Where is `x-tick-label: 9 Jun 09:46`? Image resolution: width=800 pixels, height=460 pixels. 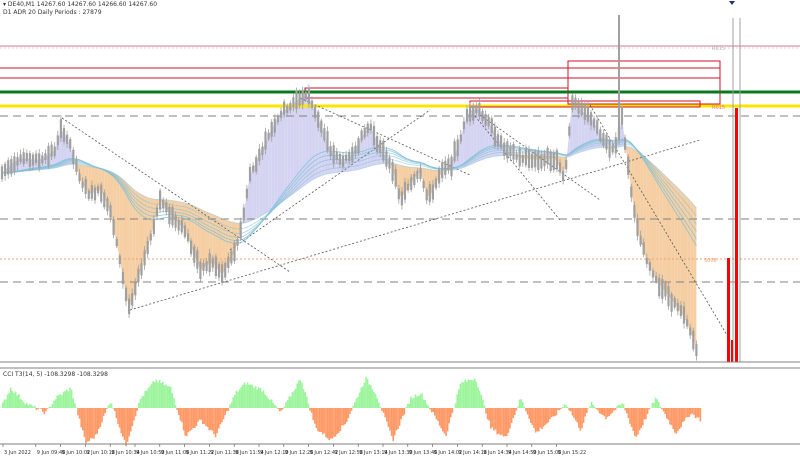
x-tick-label: 9 Jun 09:46 is located at coordinates (51, 453).